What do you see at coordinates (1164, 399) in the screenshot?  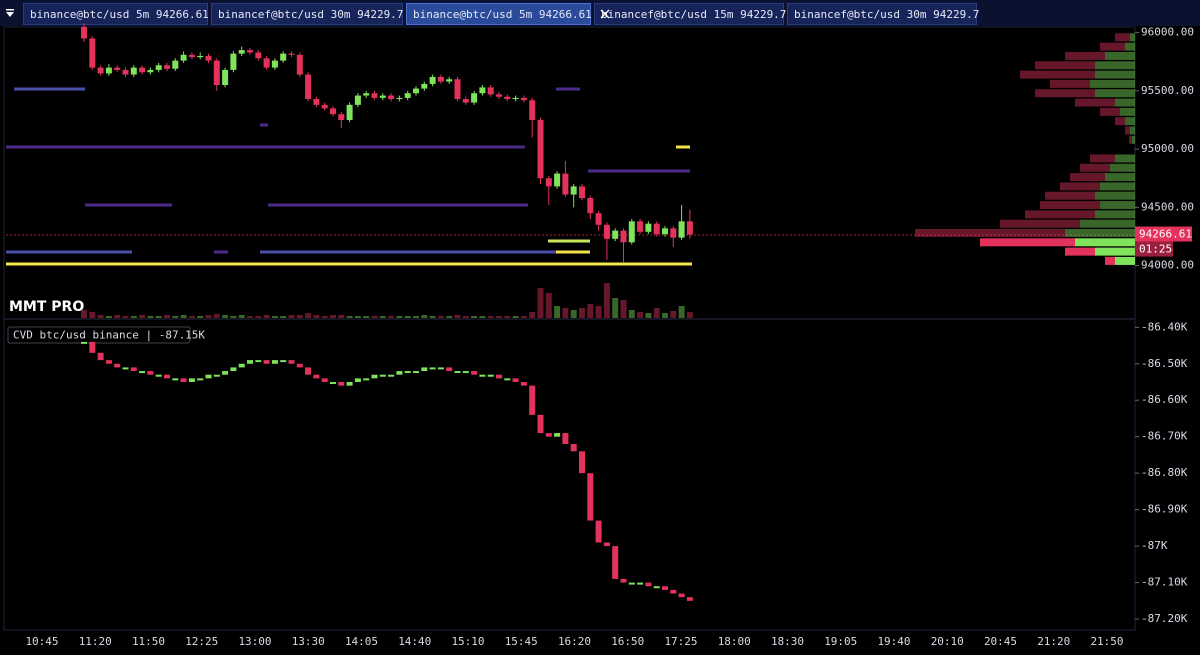 I see `y-tick-label: -86.60K` at bounding box center [1164, 399].